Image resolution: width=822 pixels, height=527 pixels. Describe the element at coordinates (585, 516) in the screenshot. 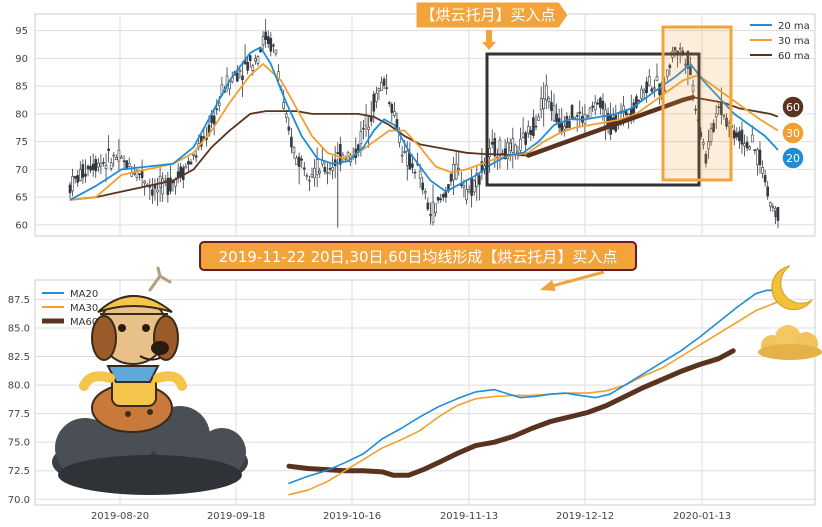

I see `bottom-xtick-2019-12-12: 2019-12-12` at that location.